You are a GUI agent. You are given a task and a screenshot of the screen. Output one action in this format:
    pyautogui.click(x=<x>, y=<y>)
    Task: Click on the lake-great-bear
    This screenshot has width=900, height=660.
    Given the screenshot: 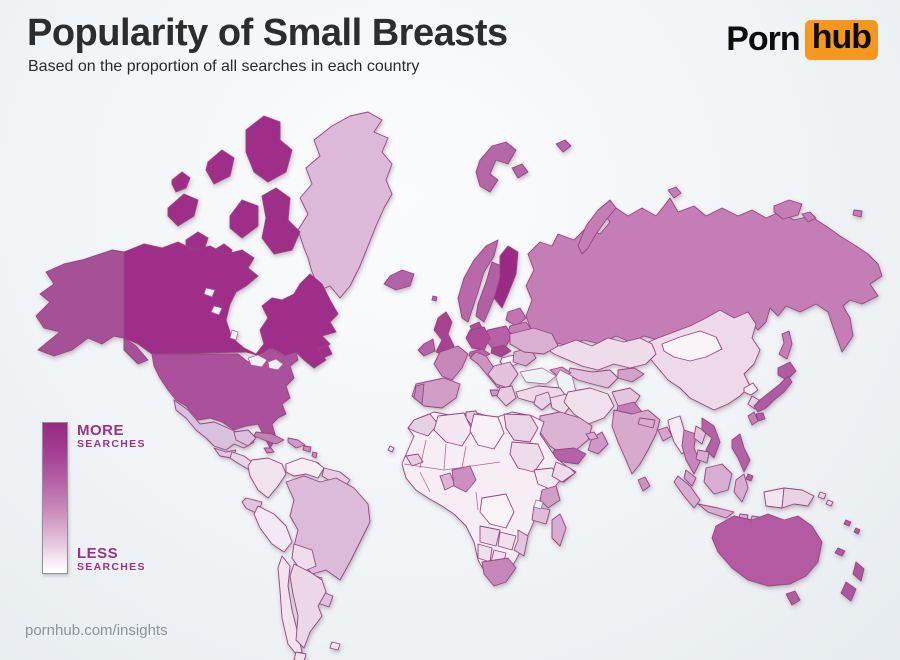 What is the action you would take?
    pyautogui.click(x=209, y=292)
    